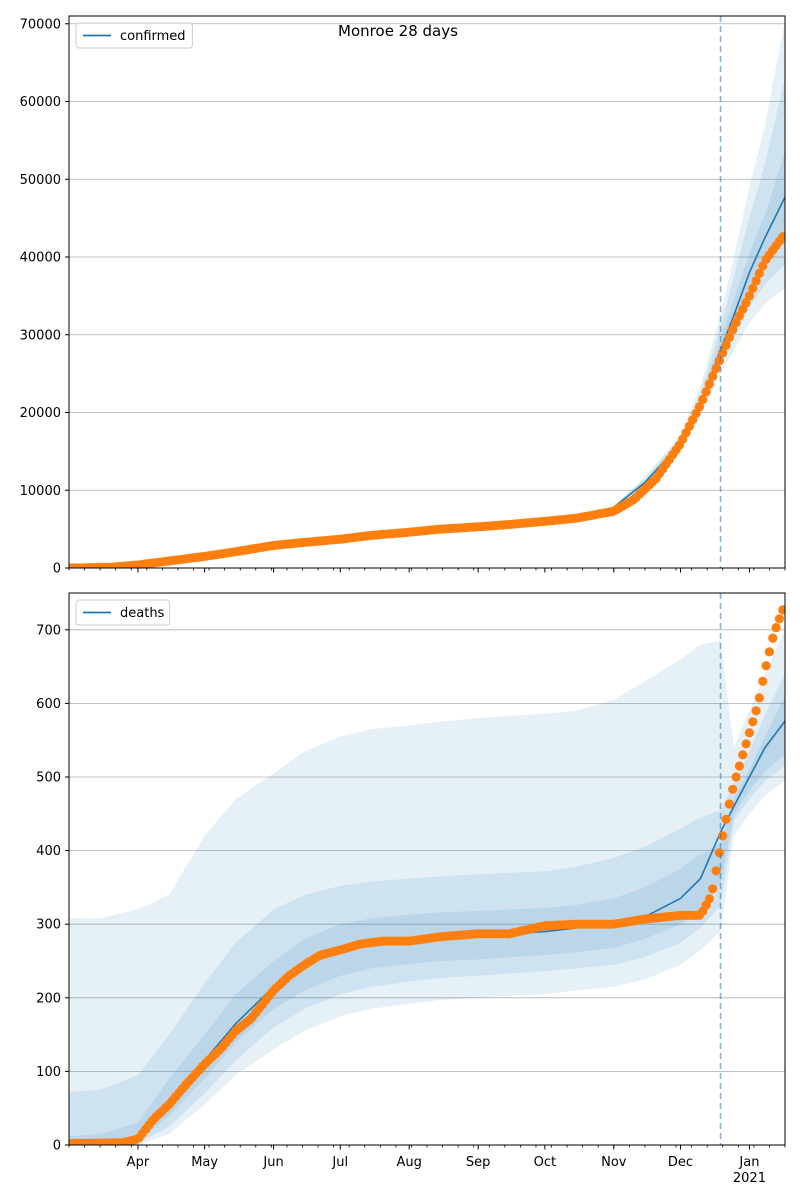 This screenshot has width=800, height=1200. I want to click on chart-1-ytick-label-6: 600, so click(48, 704).